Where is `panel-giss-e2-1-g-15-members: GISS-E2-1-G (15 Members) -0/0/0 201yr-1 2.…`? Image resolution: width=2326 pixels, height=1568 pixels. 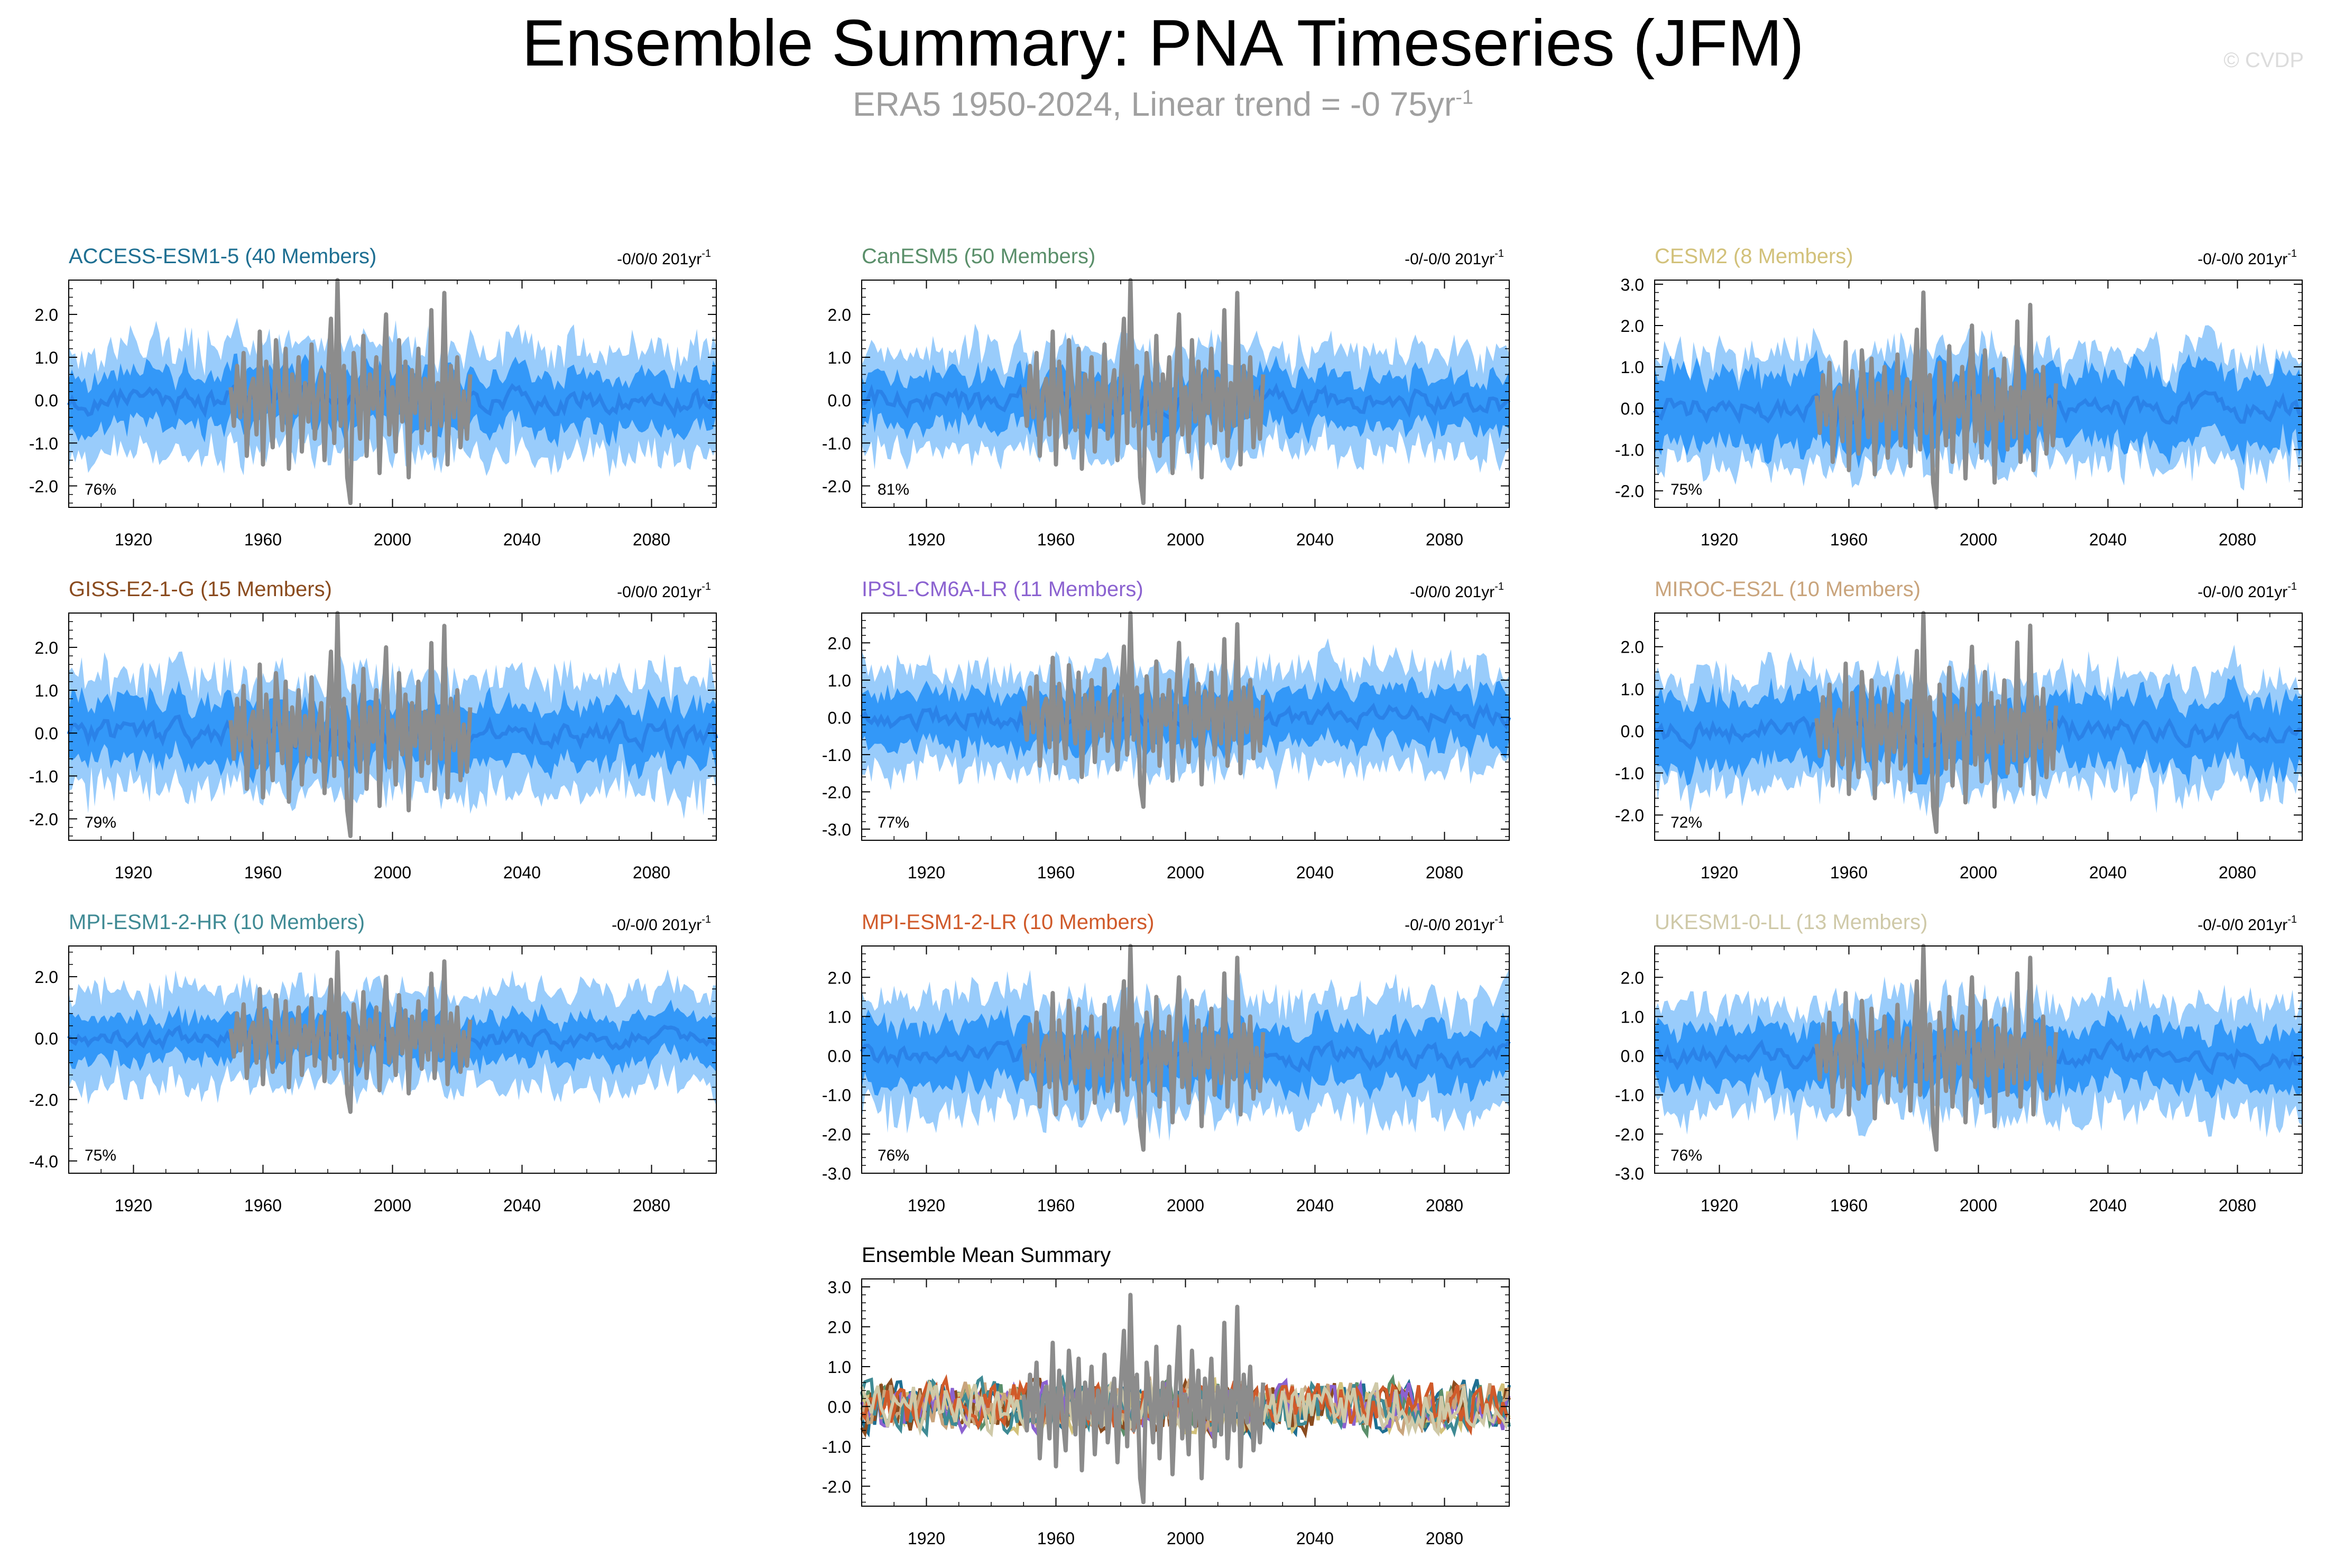 panel-giss-e2-1-g-15-members: GISS-E2-1-G (15 Members) -0/0/0 201yr-1 2.… is located at coordinates (374, 730).